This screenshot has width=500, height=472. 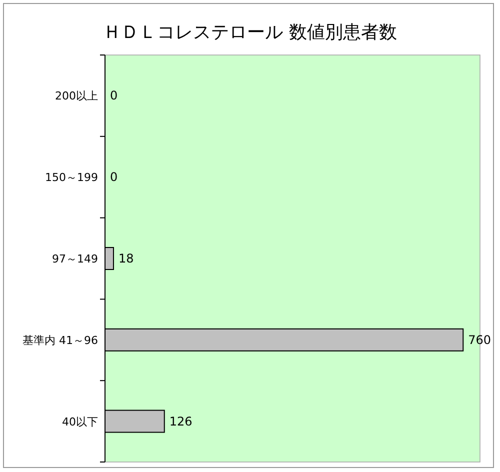 What do you see at coordinates (250, 32) in the screenshot?
I see `title: ＨＤＬコレステロール 数値別患者数` at bounding box center [250, 32].